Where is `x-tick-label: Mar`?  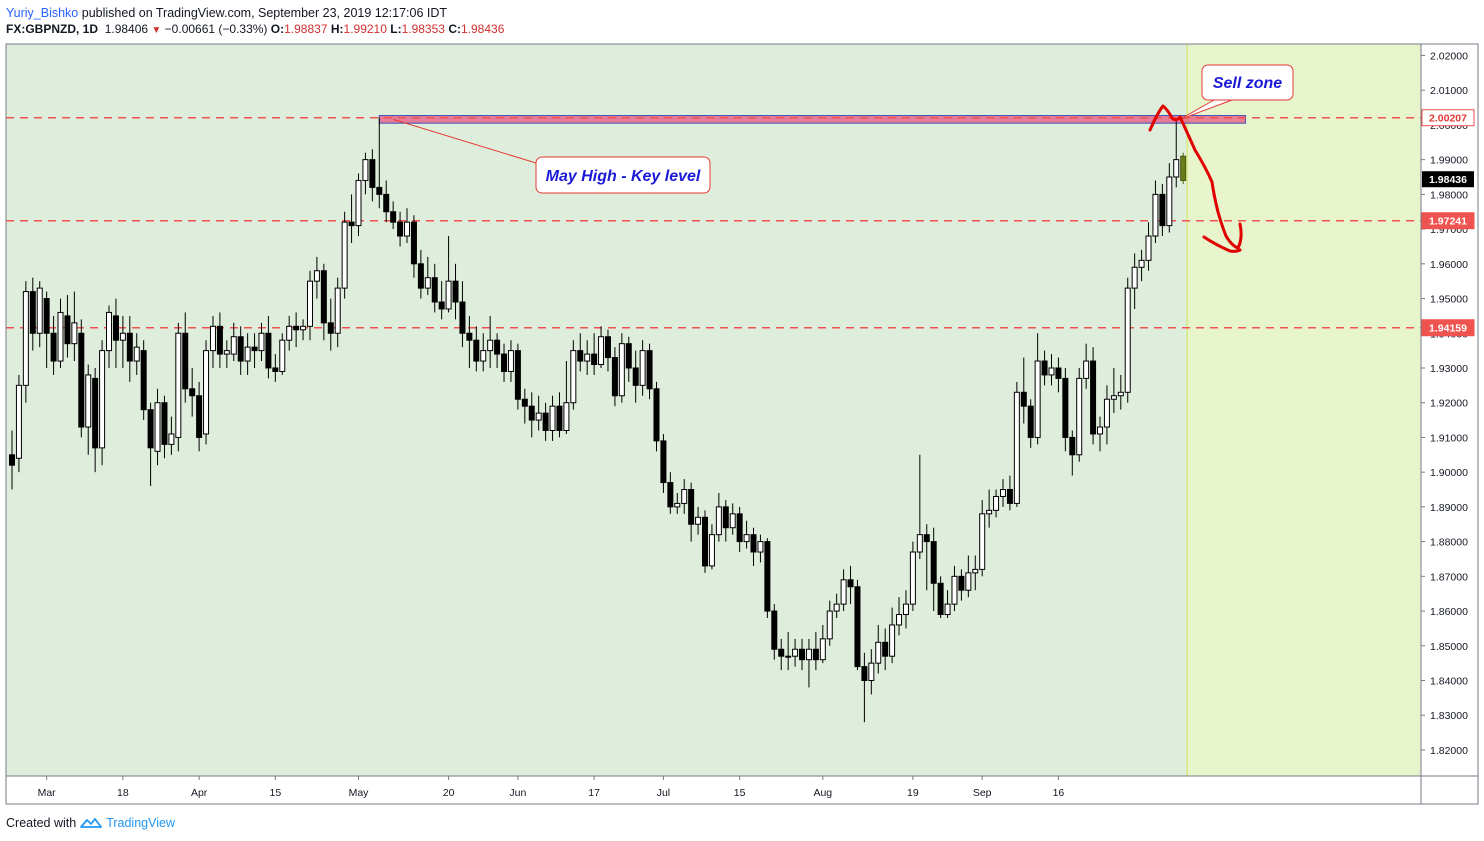
x-tick-label: Mar is located at coordinates (47, 793).